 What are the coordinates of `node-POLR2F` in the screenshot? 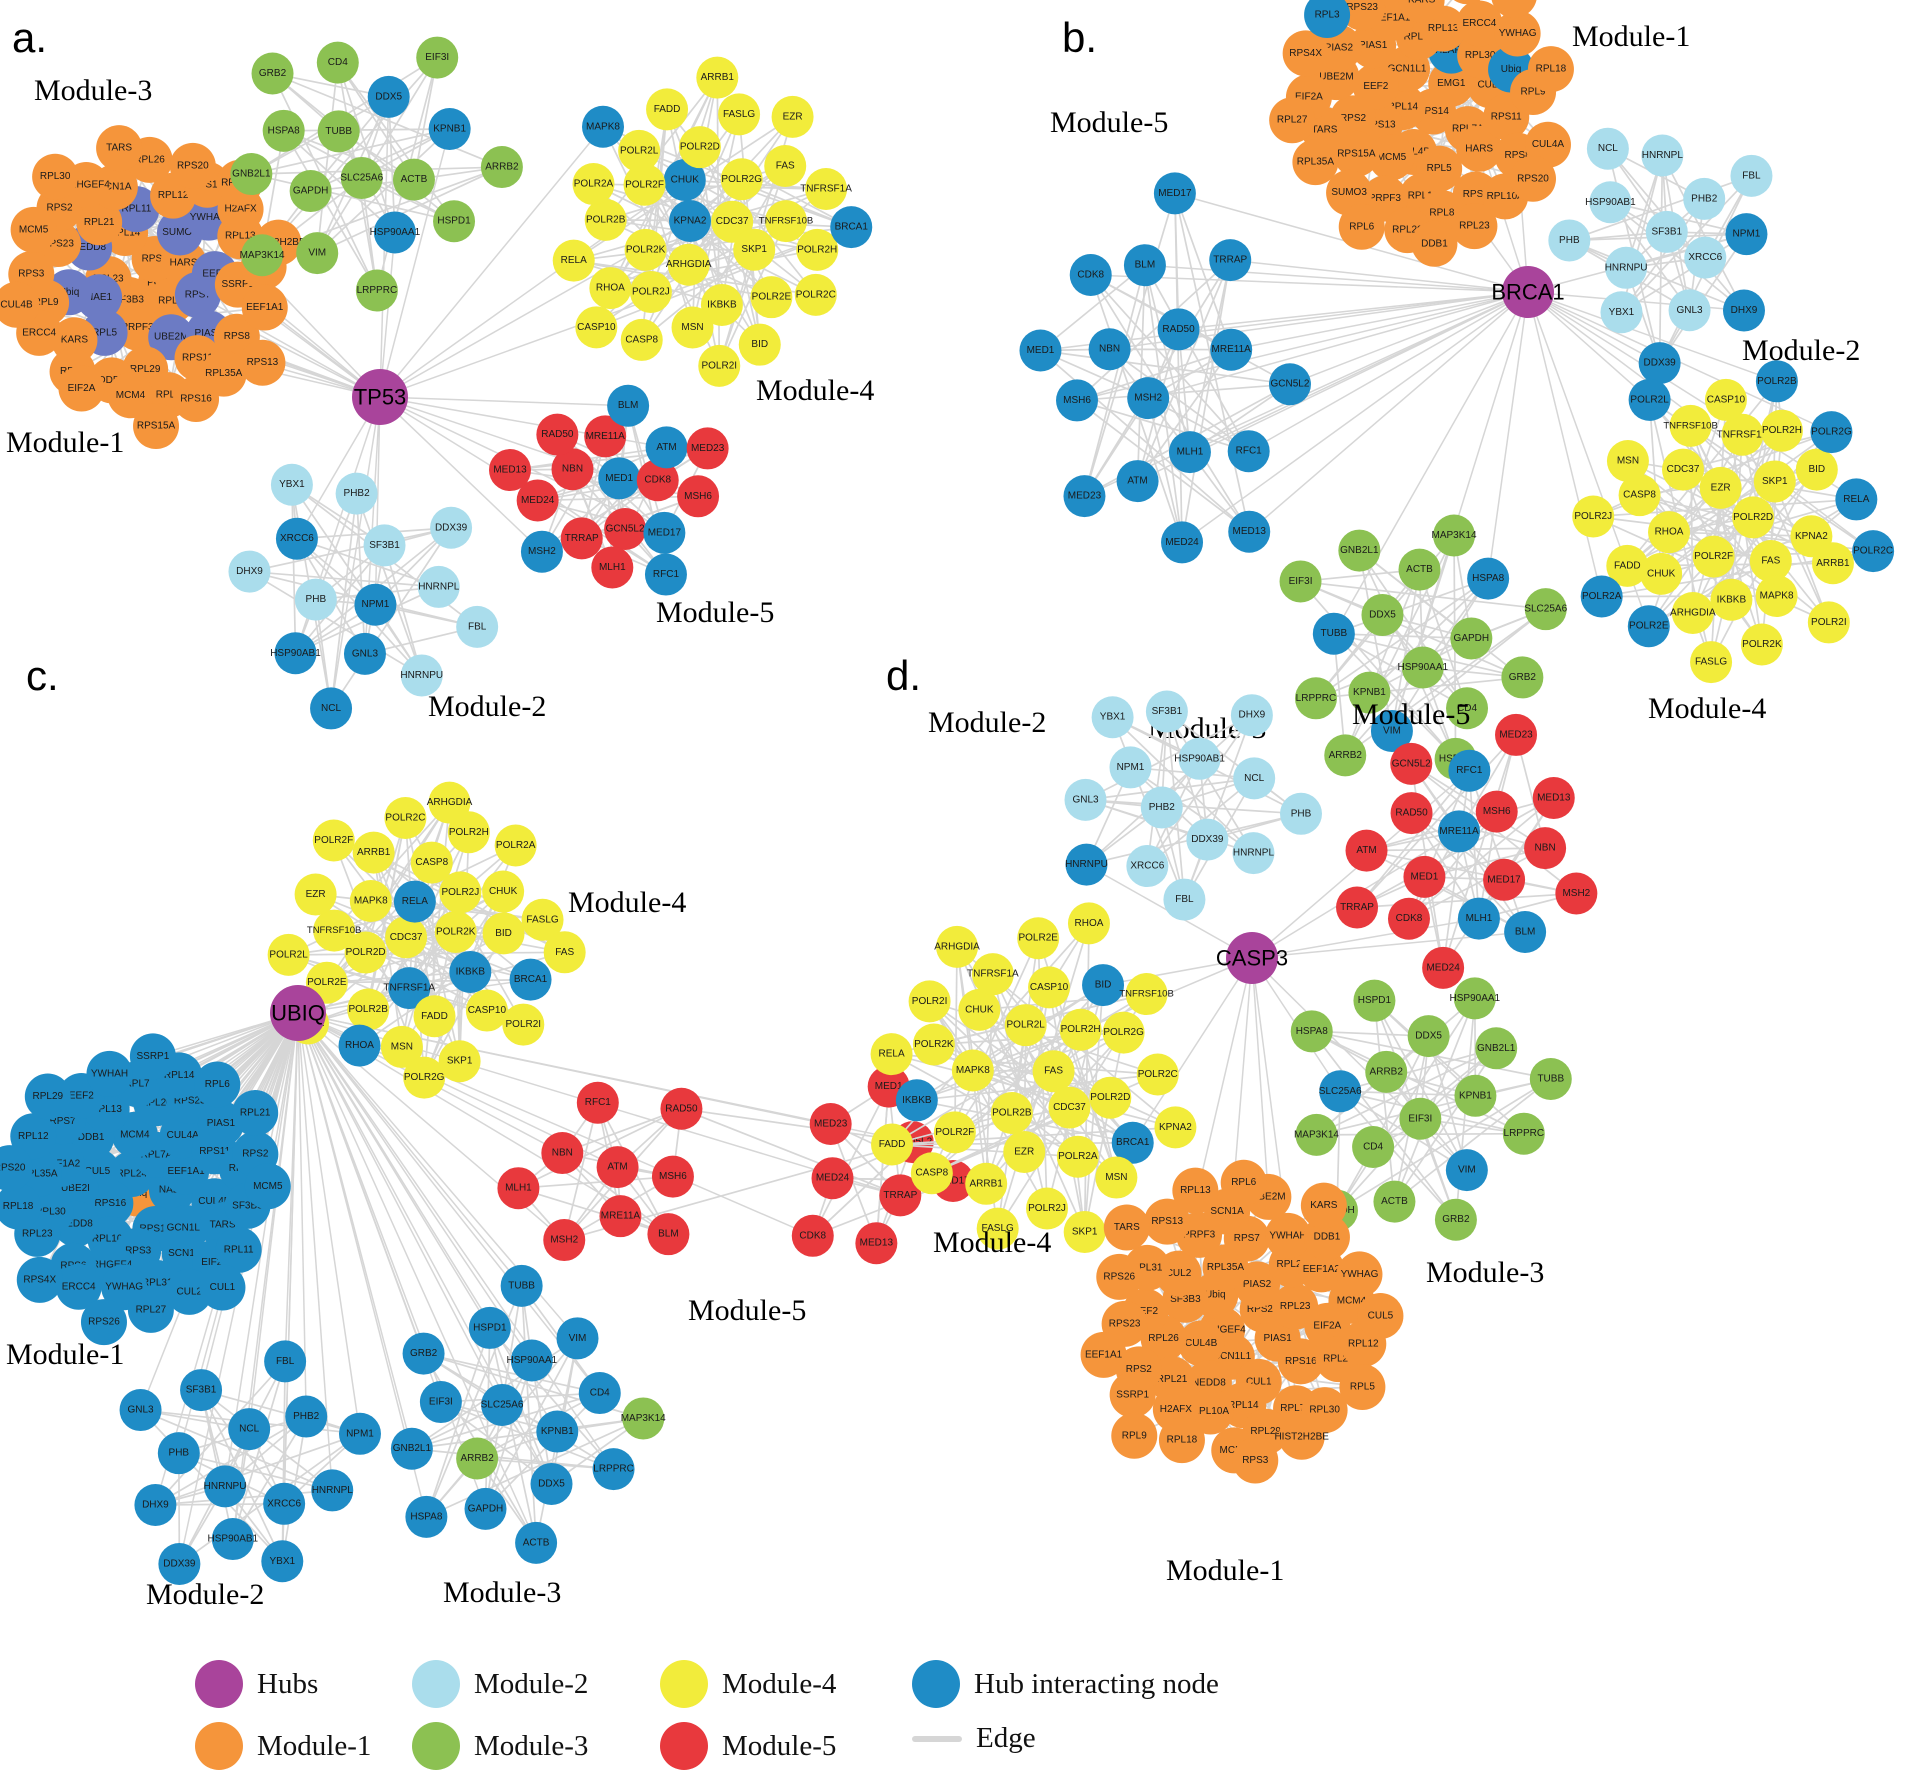 It's located at (1713, 556).